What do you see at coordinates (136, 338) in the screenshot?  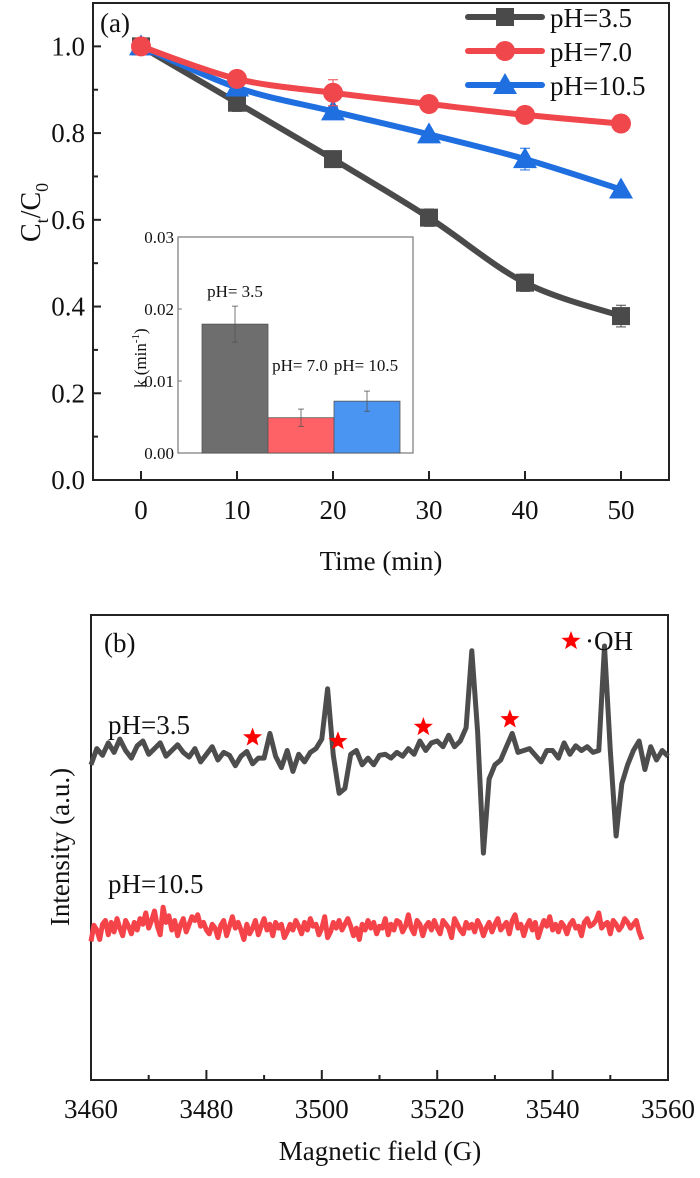 I see `inset-y-label-sup: -1` at bounding box center [136, 338].